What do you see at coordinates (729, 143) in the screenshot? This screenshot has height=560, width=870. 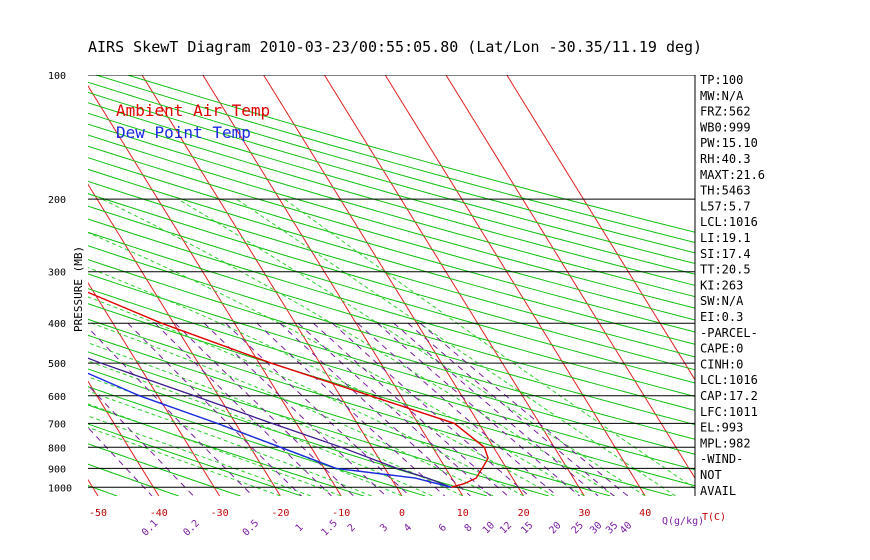 I see `sounding-index-item: PW:15.10` at bounding box center [729, 143].